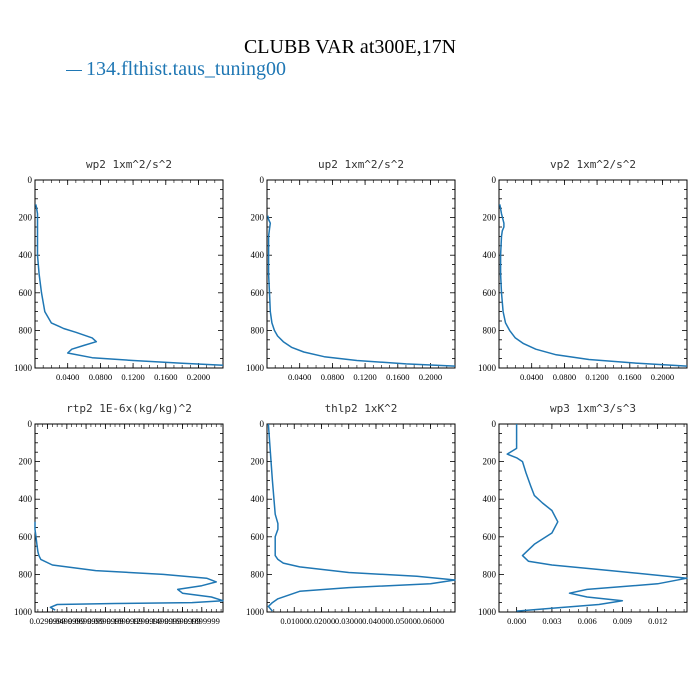 This screenshot has height=700, width=700. What do you see at coordinates (86, 621) in the screenshot?
I see `x-tick-label: 0.0699999` at bounding box center [86, 621].